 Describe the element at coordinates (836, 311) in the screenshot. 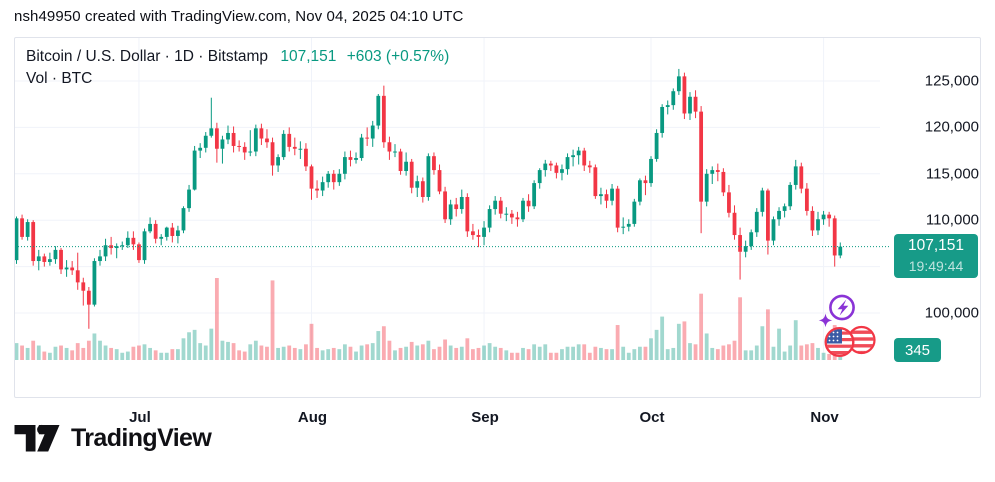

I see `lightning-event-icon` at that location.